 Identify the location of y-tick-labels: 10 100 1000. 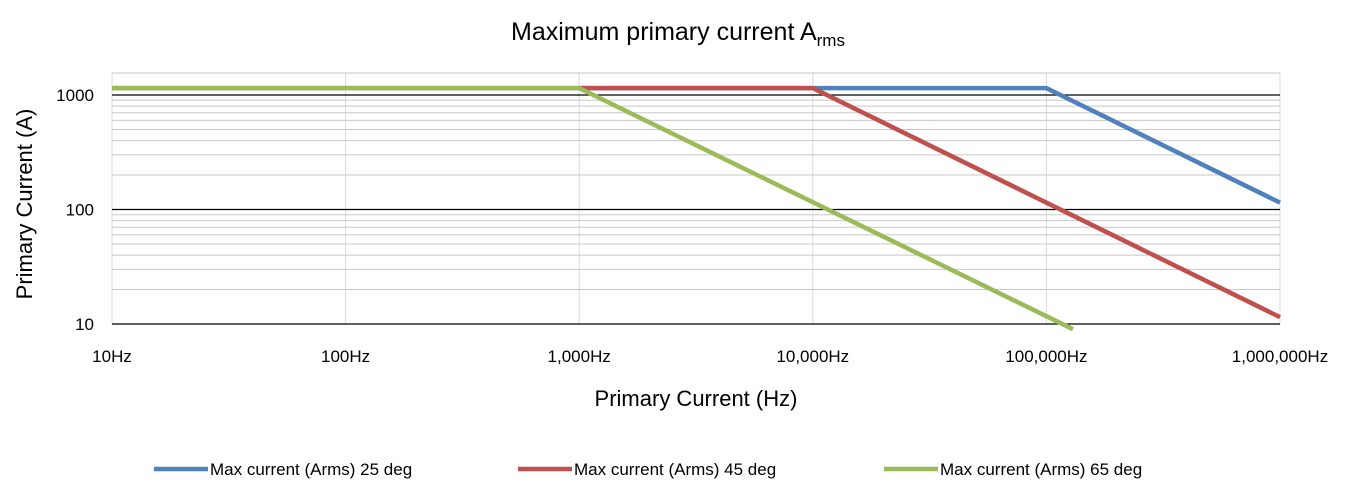
(75, 210).